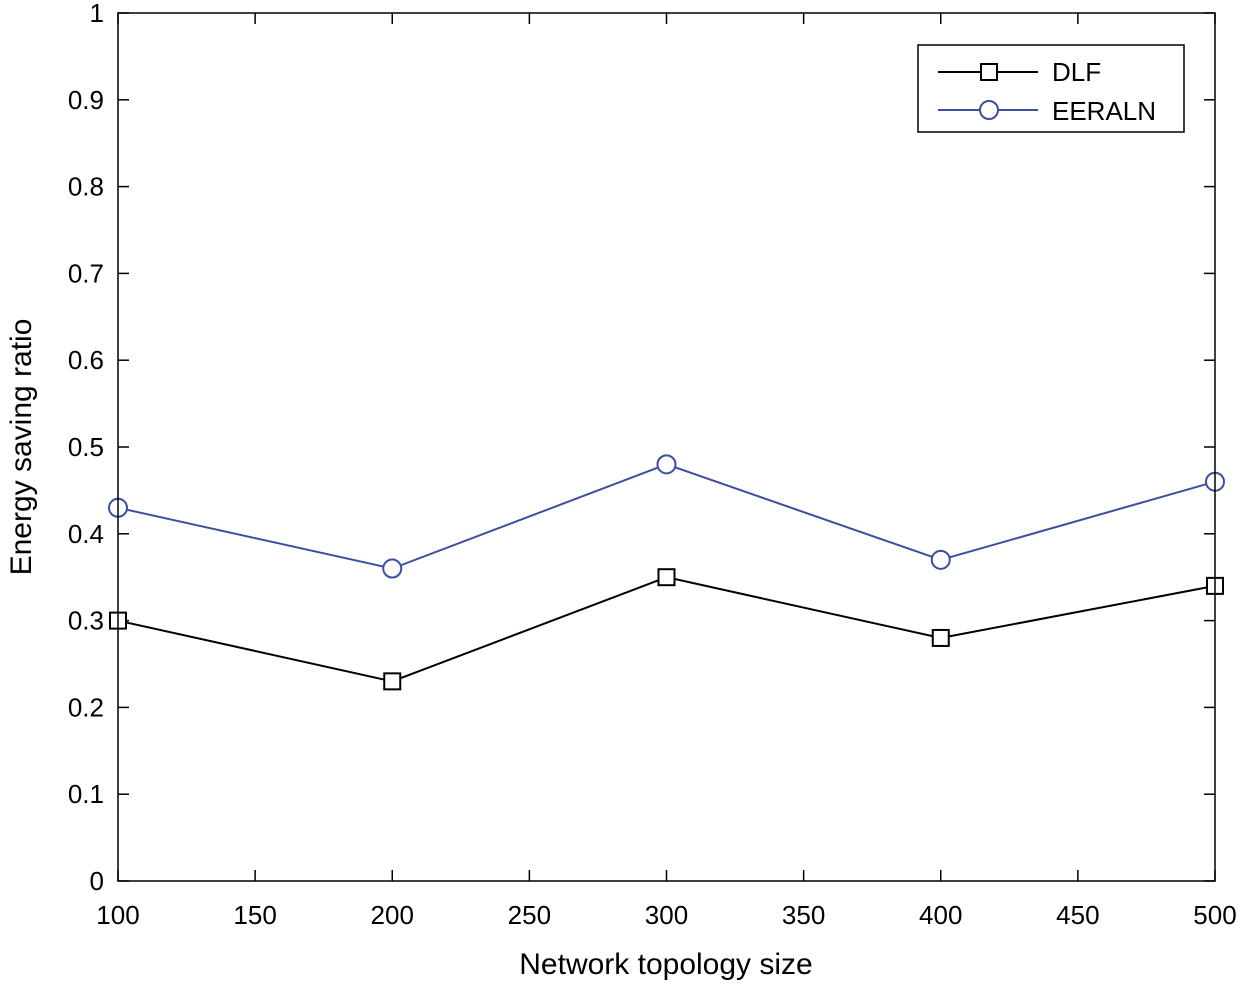  Describe the element at coordinates (1104, 111) in the screenshot. I see `legend-label-eeraln: EERALN` at that location.